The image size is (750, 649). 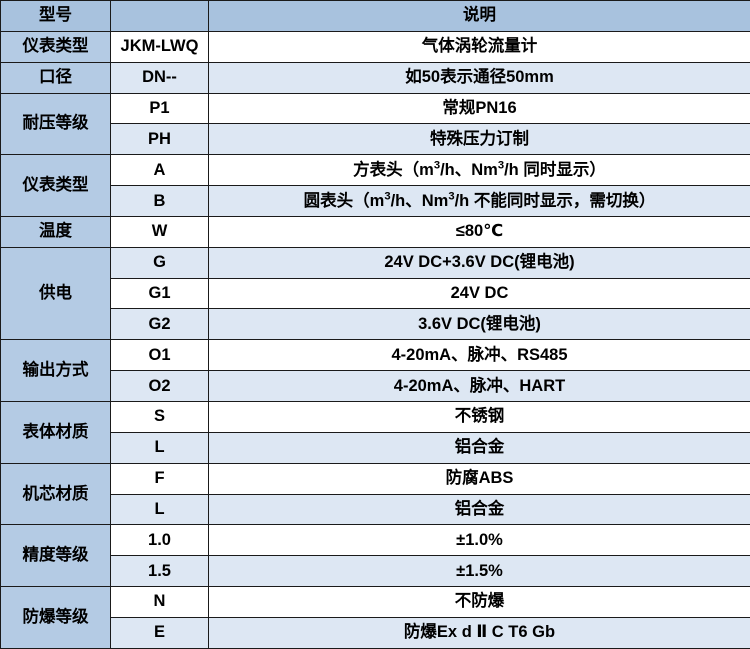 What do you see at coordinates (479, 293) in the screenshot?
I see `description-cell: 24V DC` at bounding box center [479, 293].